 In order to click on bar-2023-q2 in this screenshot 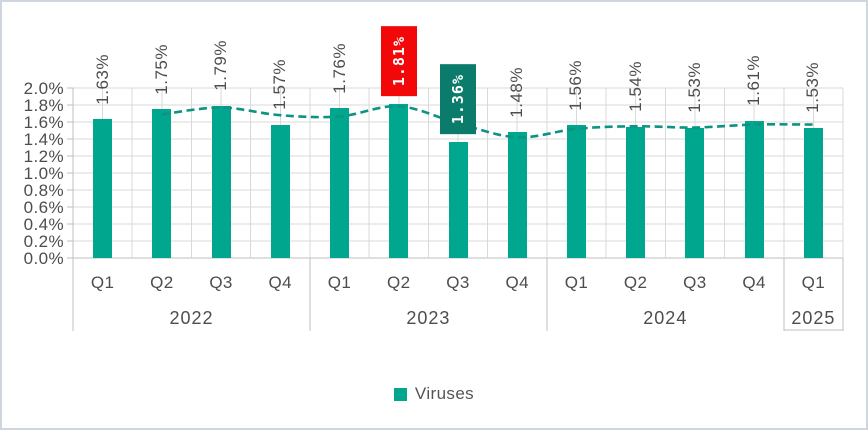, I will do `click(399, 181)`.